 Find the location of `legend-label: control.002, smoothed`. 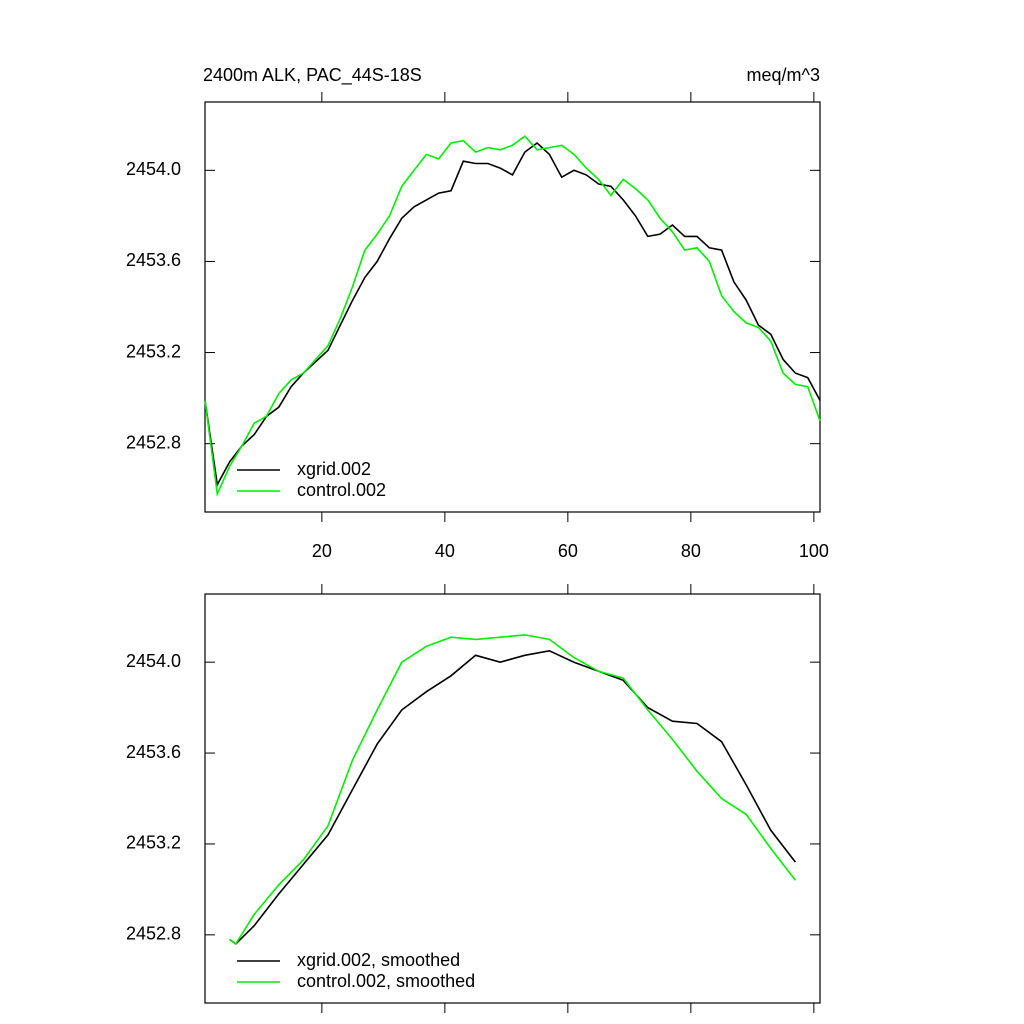

legend-label: control.002, smoothed is located at coordinates (386, 981).